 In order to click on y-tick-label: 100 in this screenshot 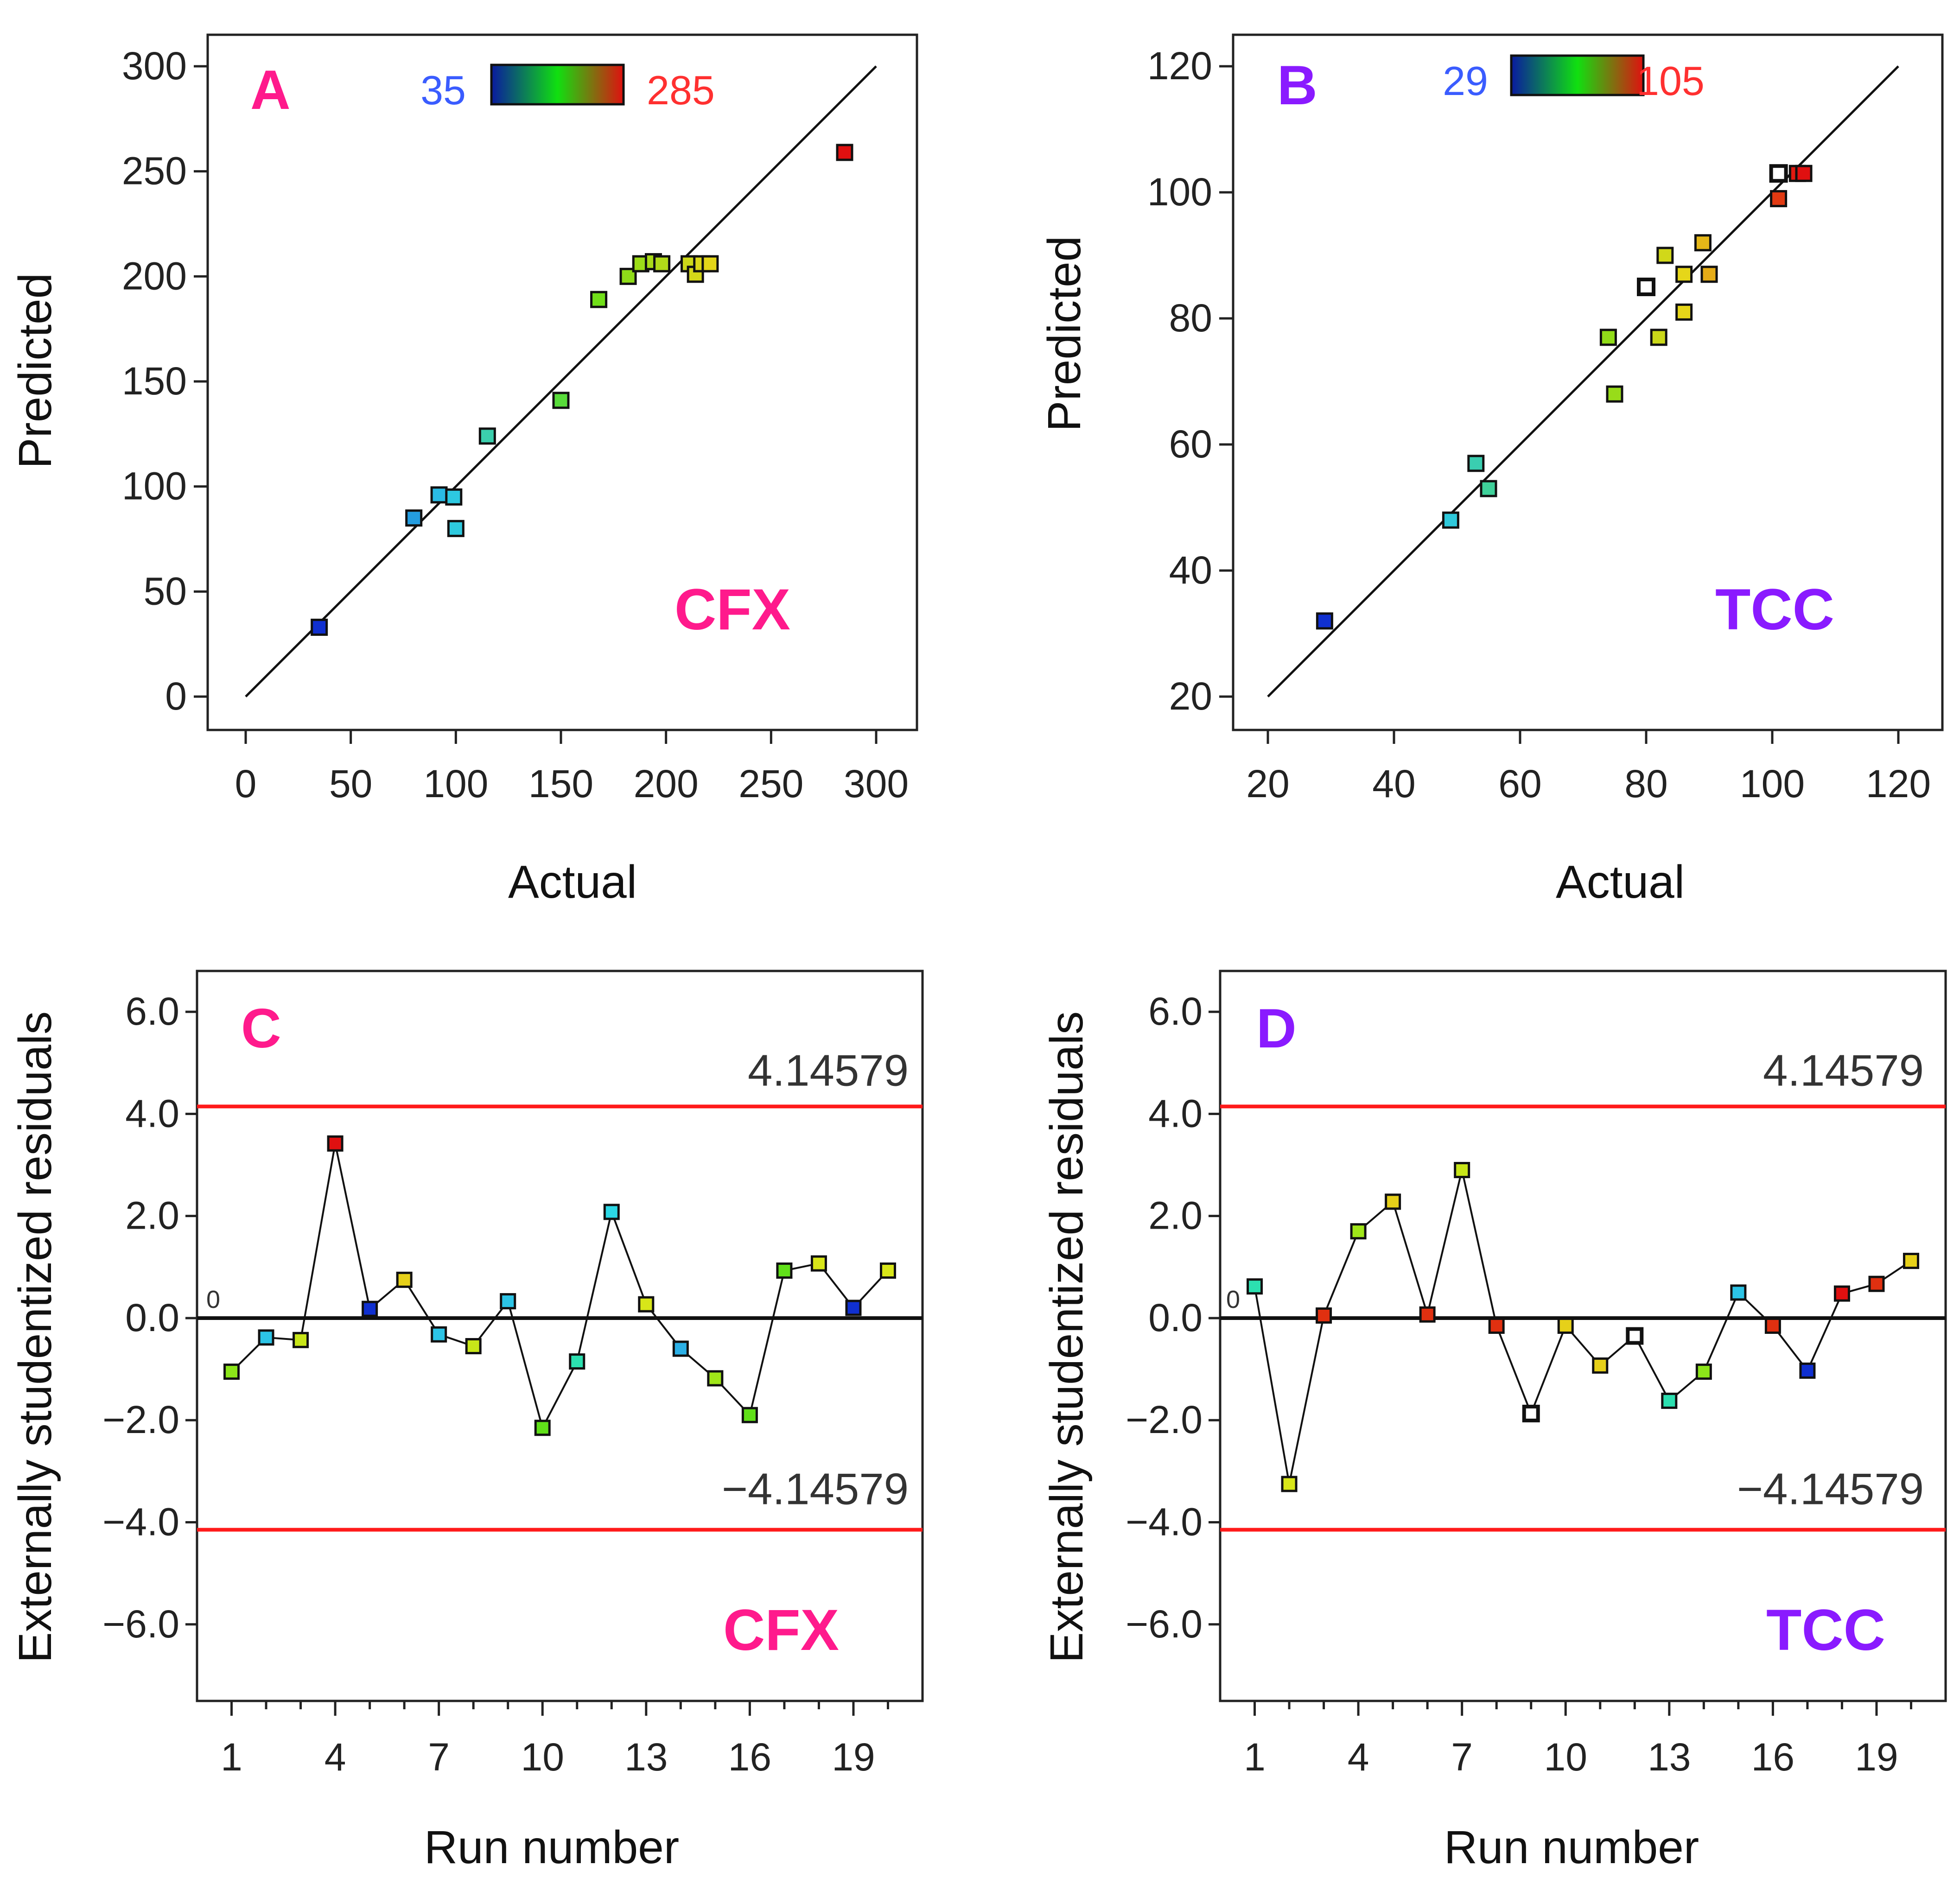, I will do `click(1179, 192)`.